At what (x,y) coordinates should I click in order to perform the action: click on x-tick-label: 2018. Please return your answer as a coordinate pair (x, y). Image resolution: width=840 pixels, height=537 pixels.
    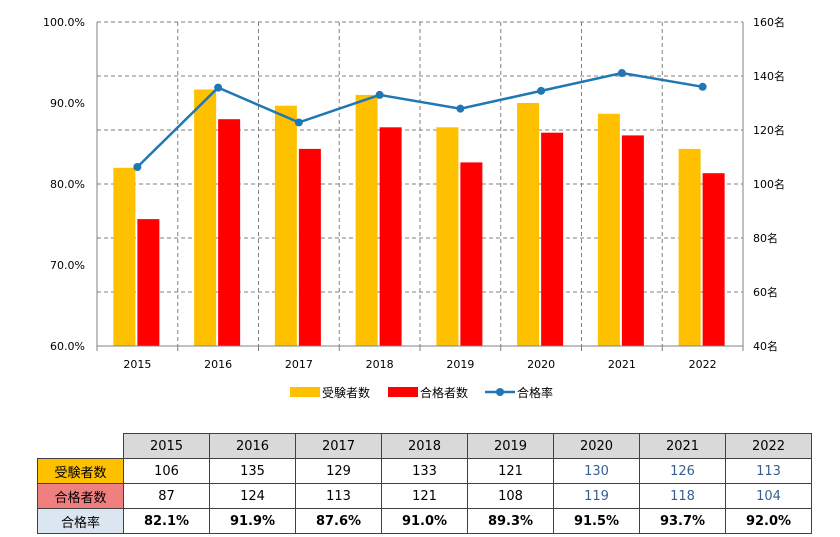
    Looking at the image, I should click on (380, 364).